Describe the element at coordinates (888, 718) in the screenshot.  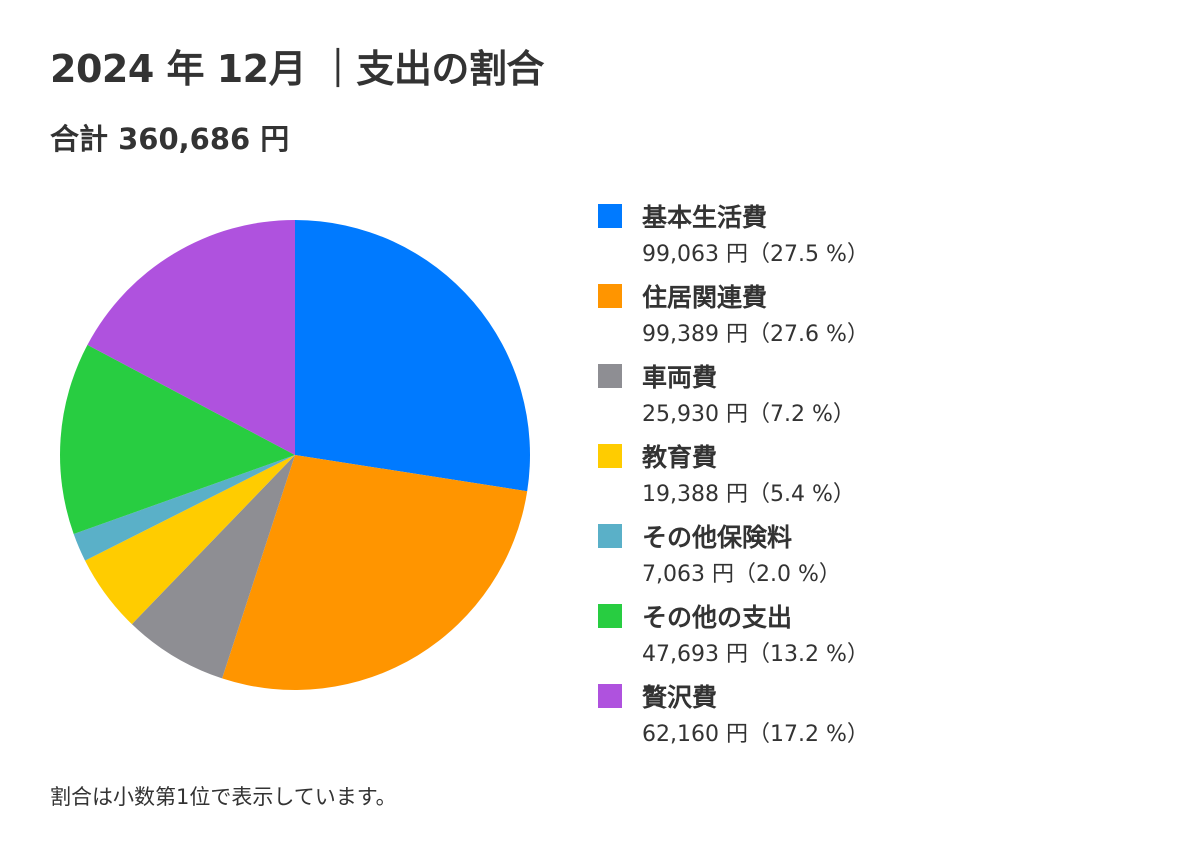
I see `legend-item: 贅沢費 62,160 円（17.2 %）` at that location.